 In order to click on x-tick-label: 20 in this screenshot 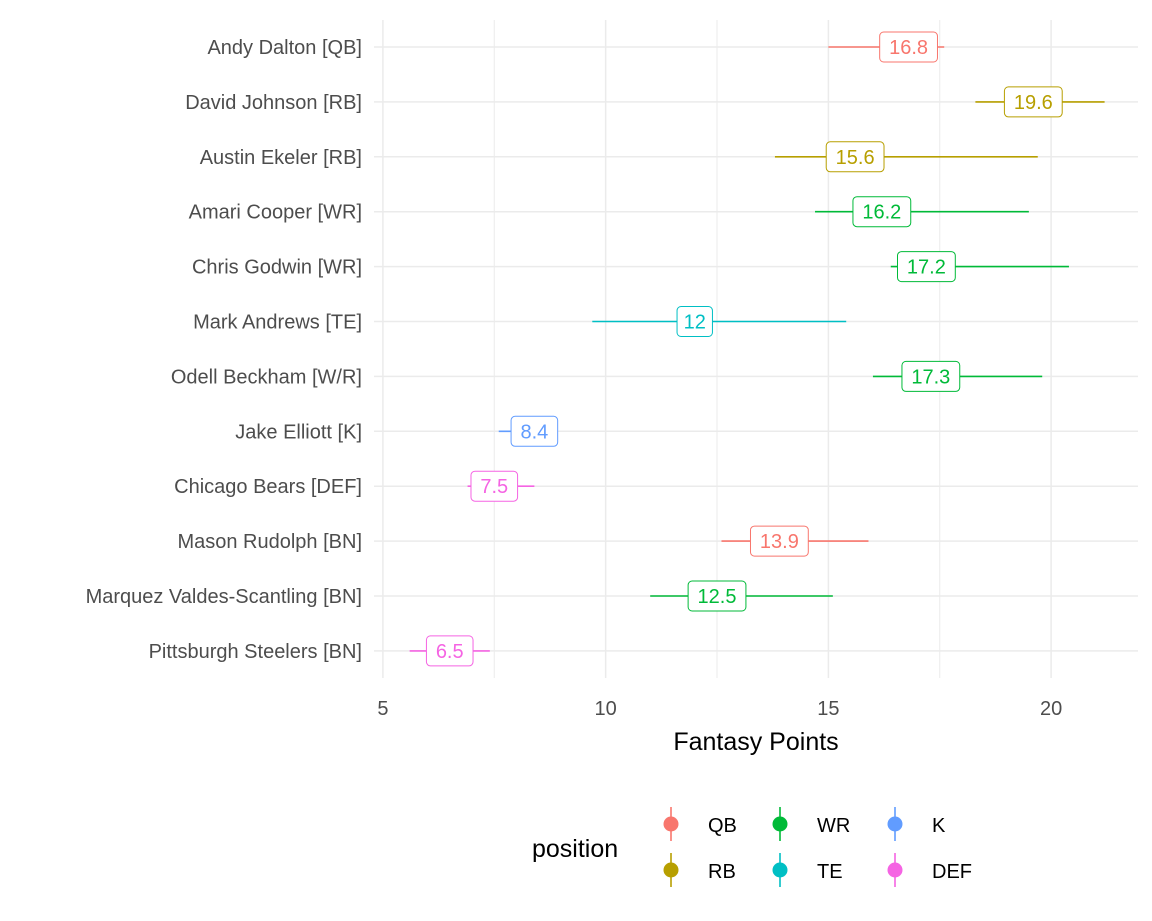, I will do `click(1051, 709)`.